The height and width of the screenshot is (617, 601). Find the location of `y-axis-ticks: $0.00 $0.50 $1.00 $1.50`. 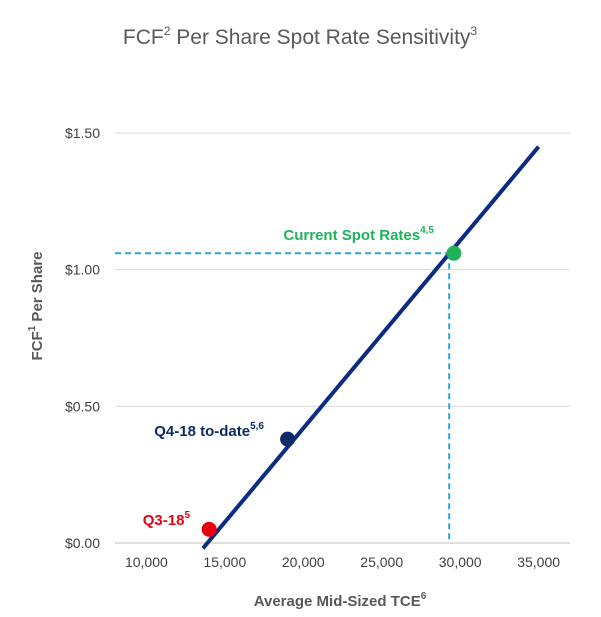

y-axis-ticks: $0.00 $0.50 $1.00 $1.50 is located at coordinates (82, 338).